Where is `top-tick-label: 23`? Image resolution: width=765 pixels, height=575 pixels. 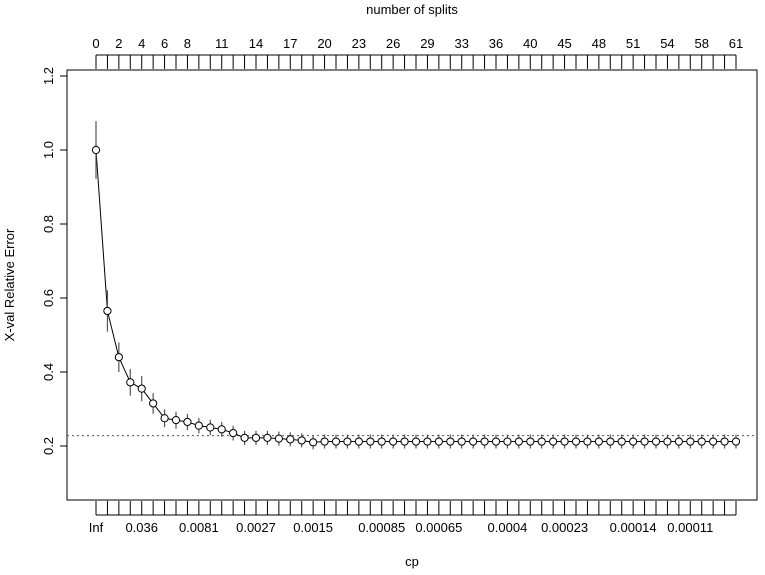 top-tick-label: 23 is located at coordinates (359, 43).